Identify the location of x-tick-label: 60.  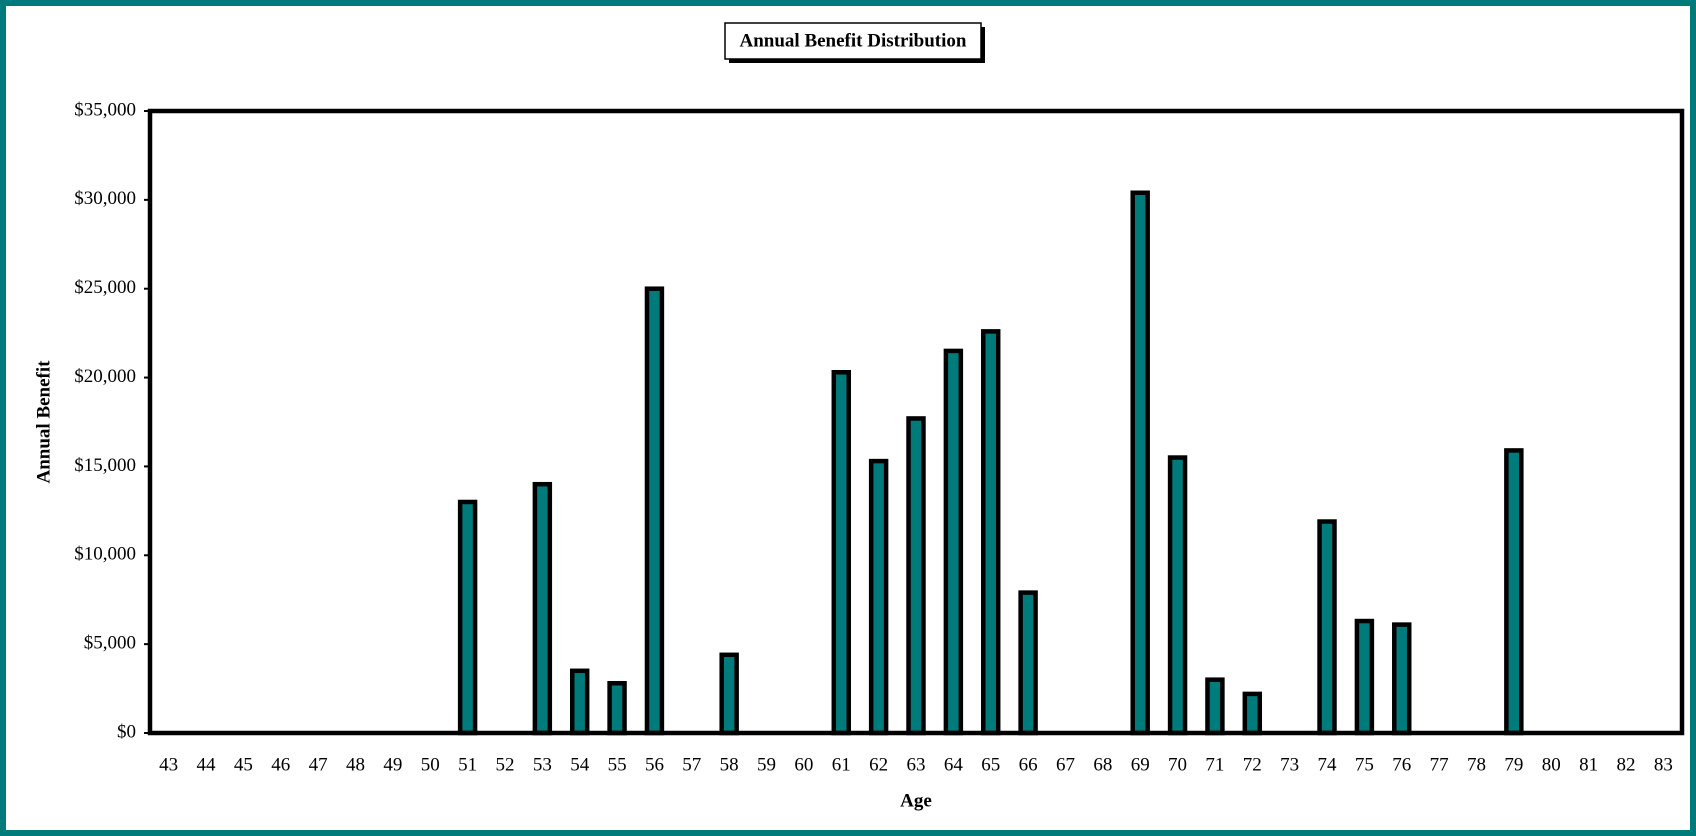
(803, 764).